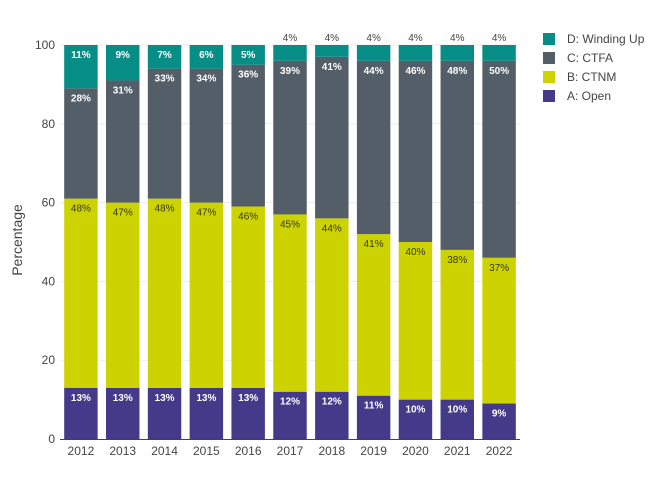 This screenshot has width=672, height=480. What do you see at coordinates (499, 268) in the screenshot?
I see `data-label: 37%` at bounding box center [499, 268].